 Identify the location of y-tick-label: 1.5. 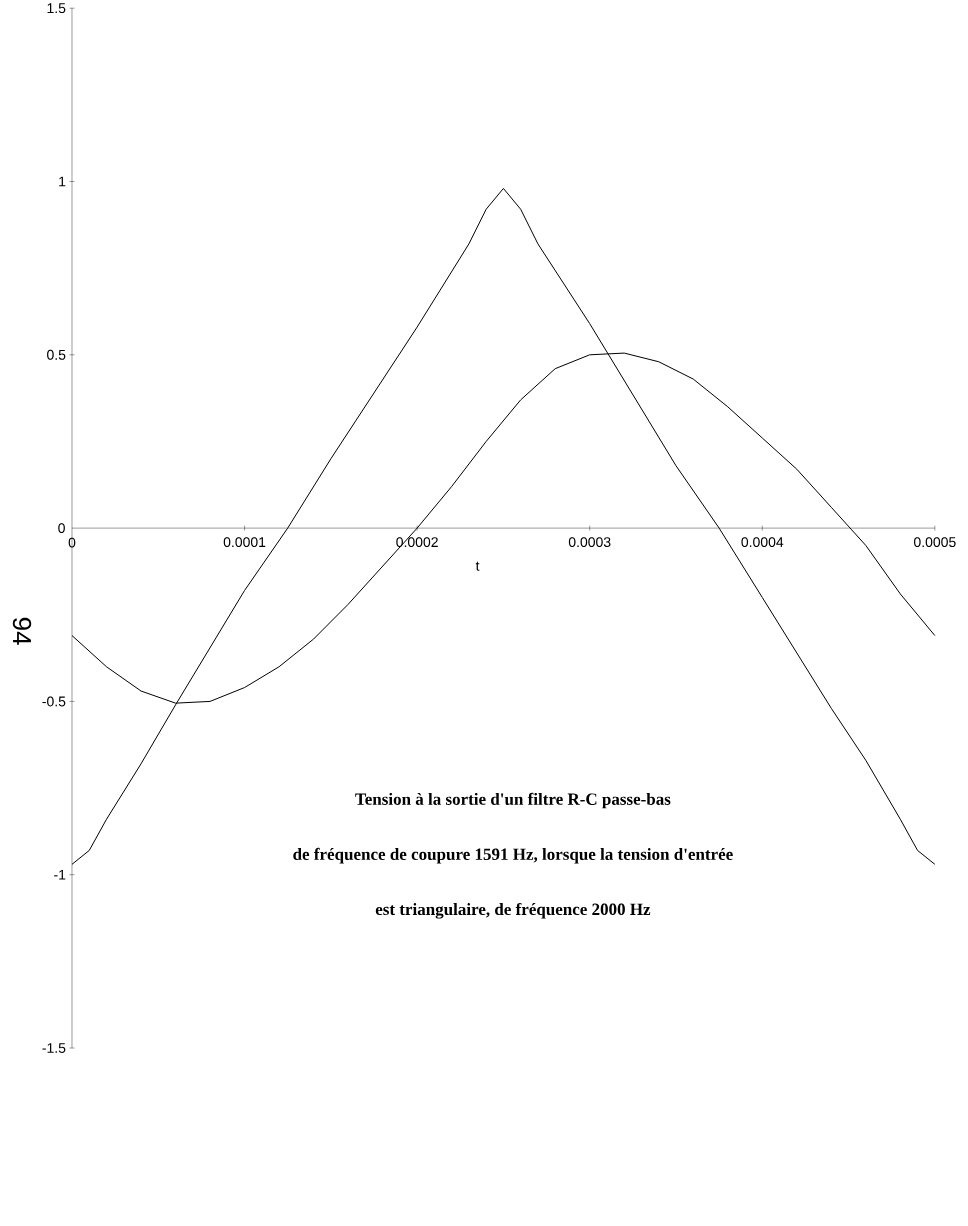
(56, 8).